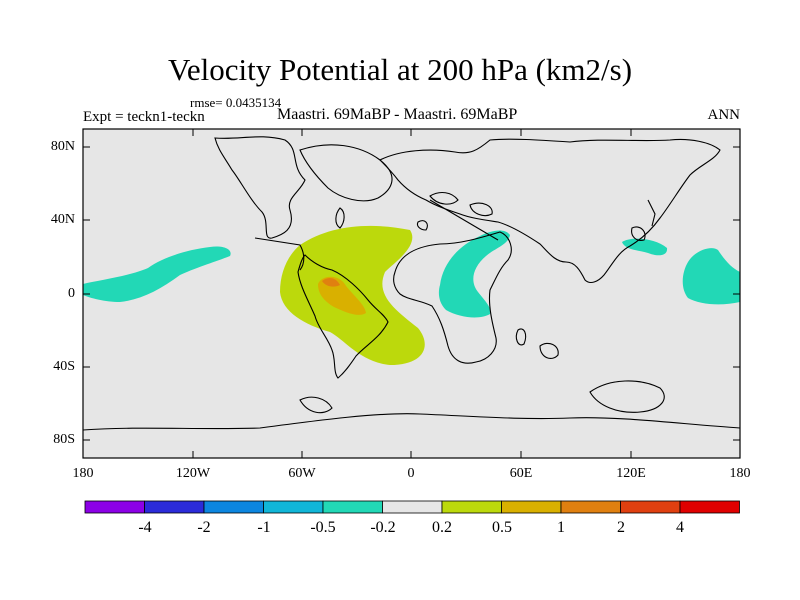  I want to click on negative-region-pacific-west, so click(711, 276).